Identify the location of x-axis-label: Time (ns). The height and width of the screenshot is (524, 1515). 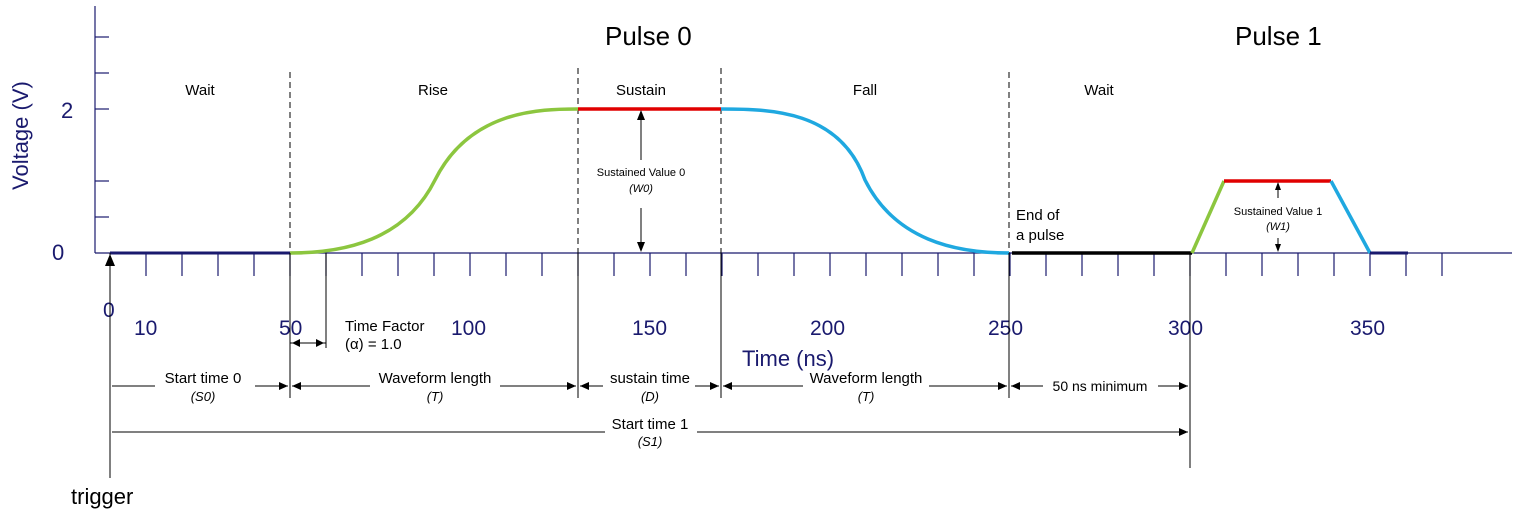
(788, 358).